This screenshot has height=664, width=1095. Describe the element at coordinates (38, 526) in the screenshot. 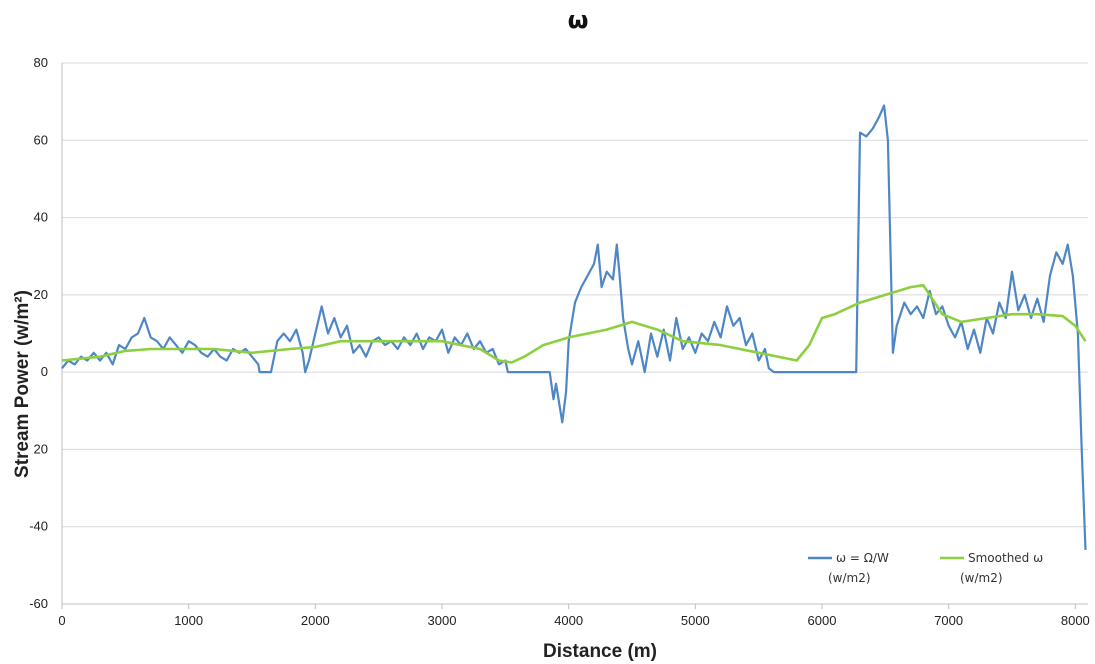

I see `y-tick-label: -40` at that location.